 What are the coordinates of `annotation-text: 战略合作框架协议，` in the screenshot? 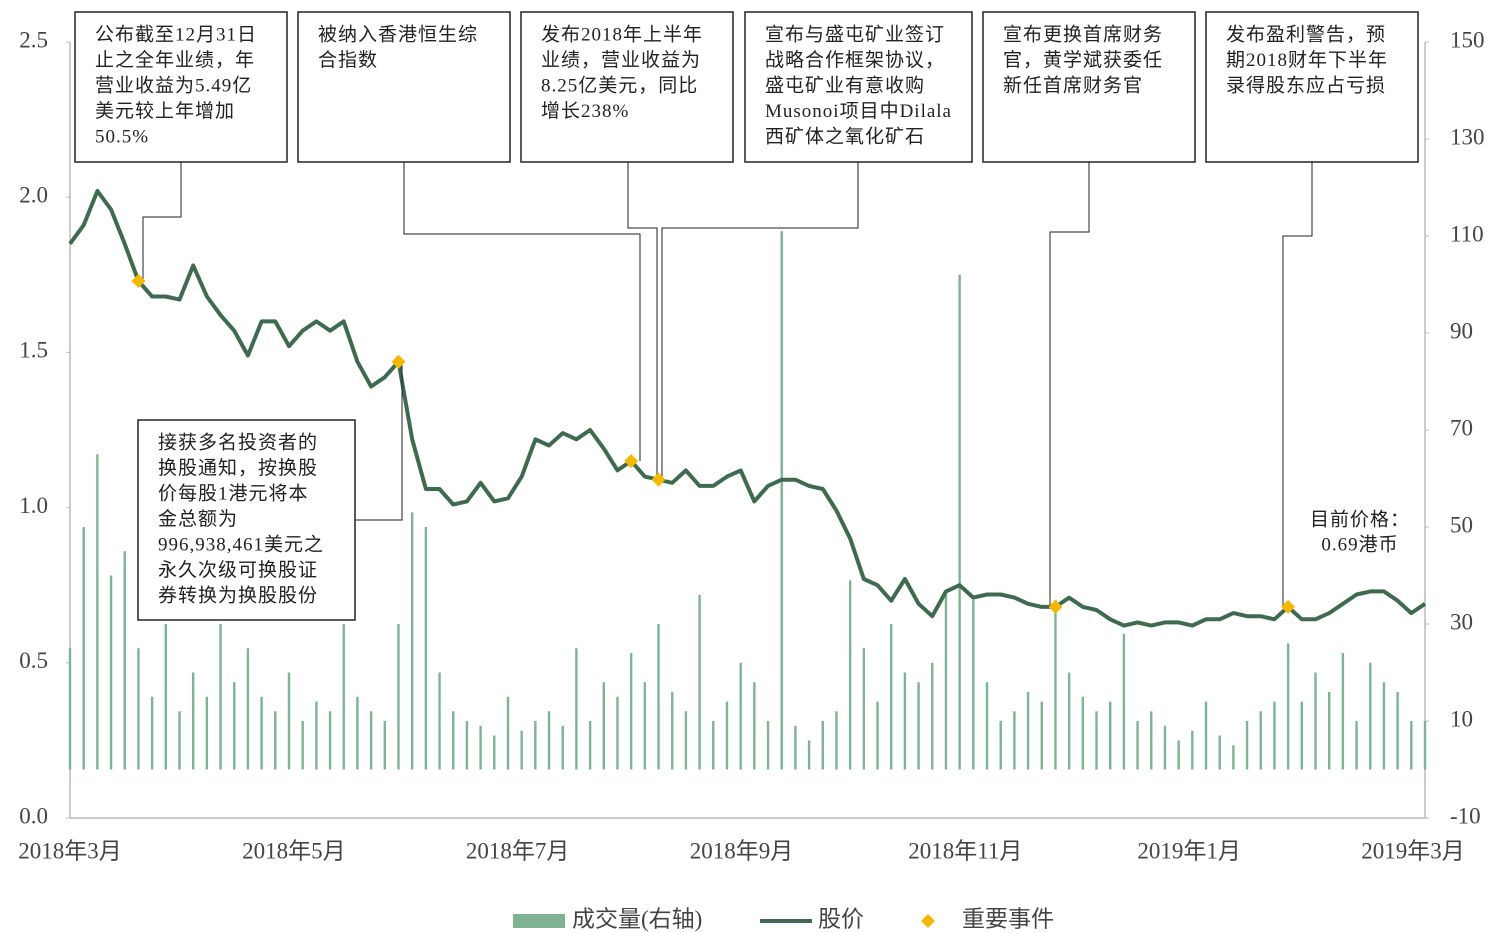 It's located at (855, 60).